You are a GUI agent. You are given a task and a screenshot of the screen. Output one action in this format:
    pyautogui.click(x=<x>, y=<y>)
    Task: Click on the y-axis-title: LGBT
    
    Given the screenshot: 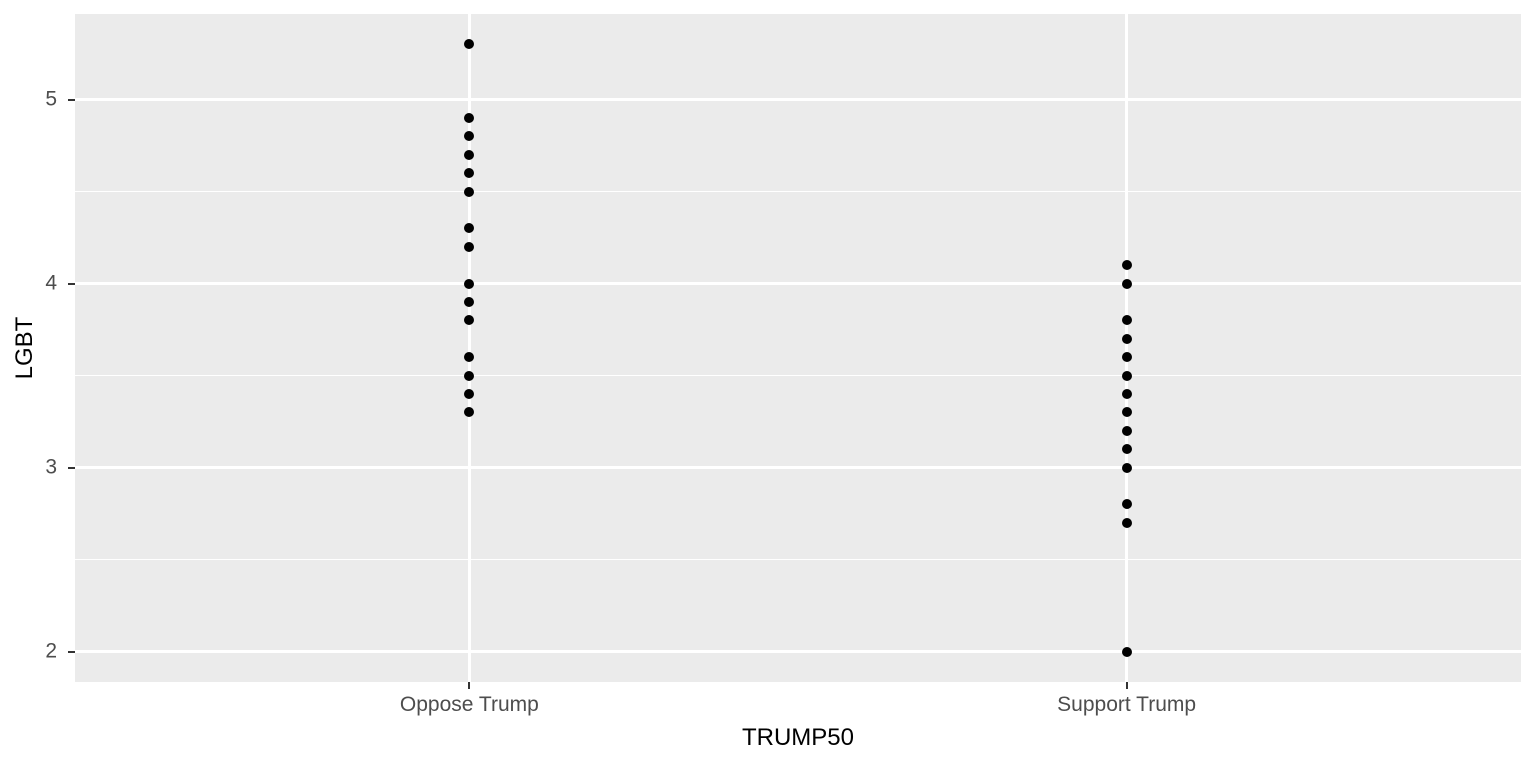 What is the action you would take?
    pyautogui.click(x=24, y=348)
    